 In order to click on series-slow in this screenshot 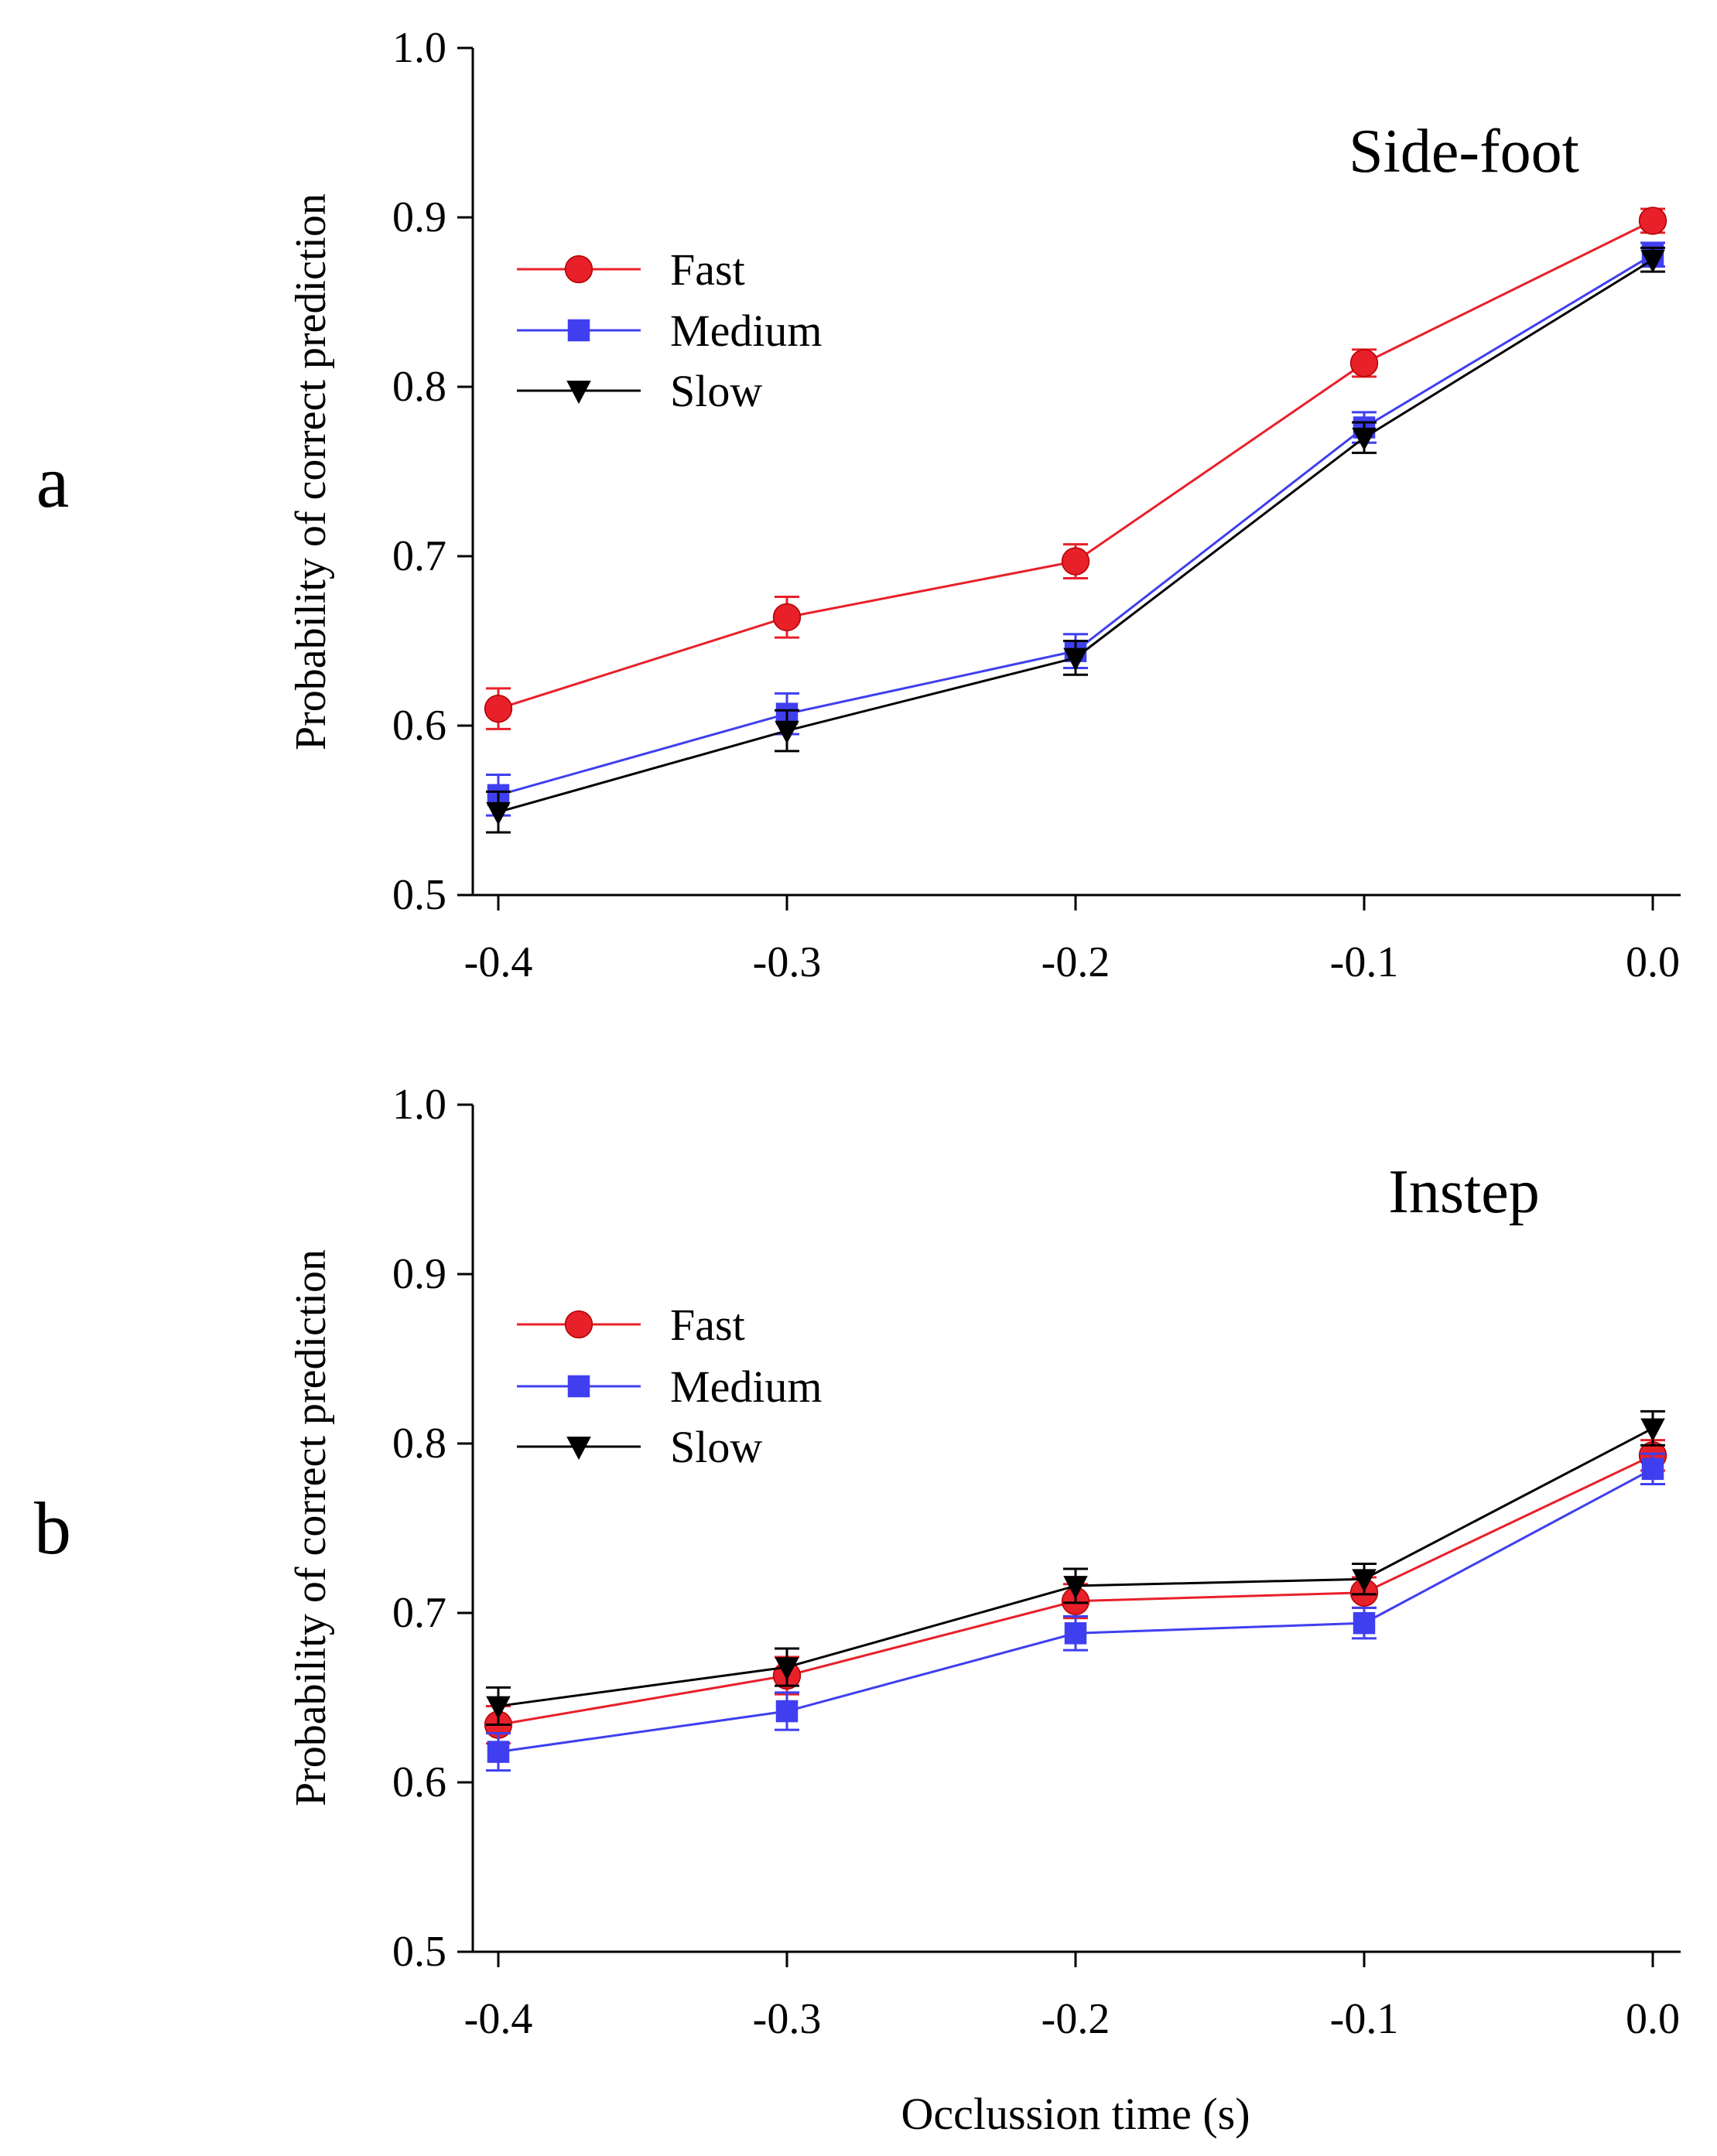, I will do `click(1075, 1568)`.